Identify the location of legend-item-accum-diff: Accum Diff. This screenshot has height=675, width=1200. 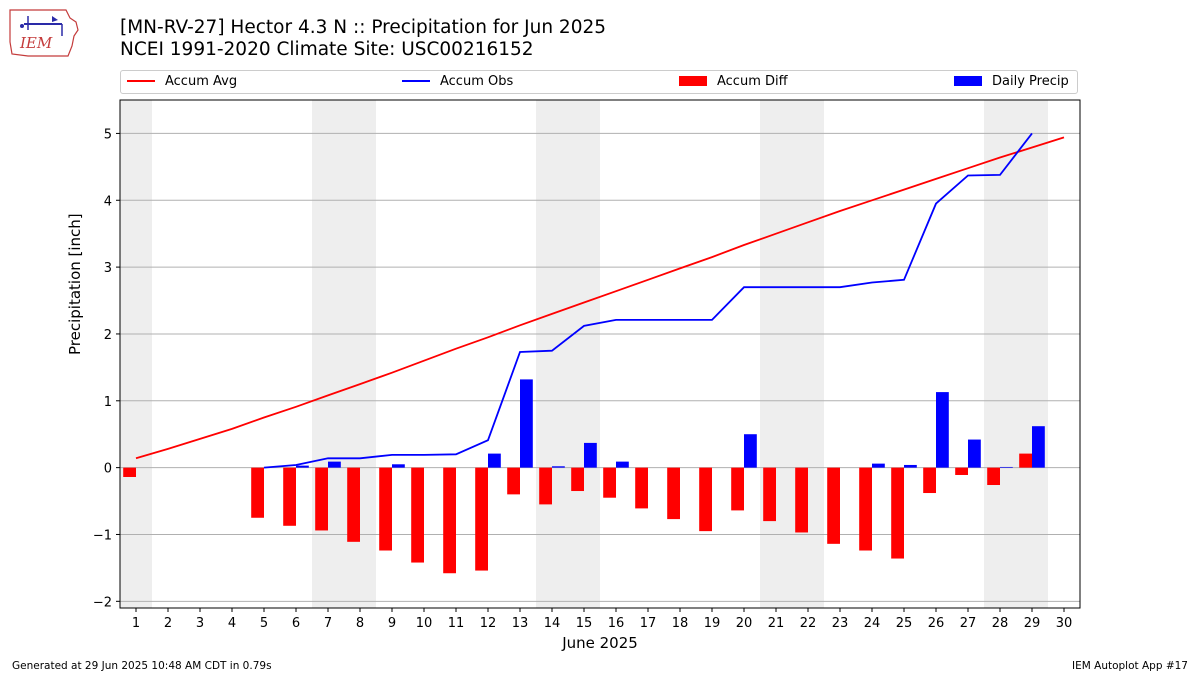
(733, 82).